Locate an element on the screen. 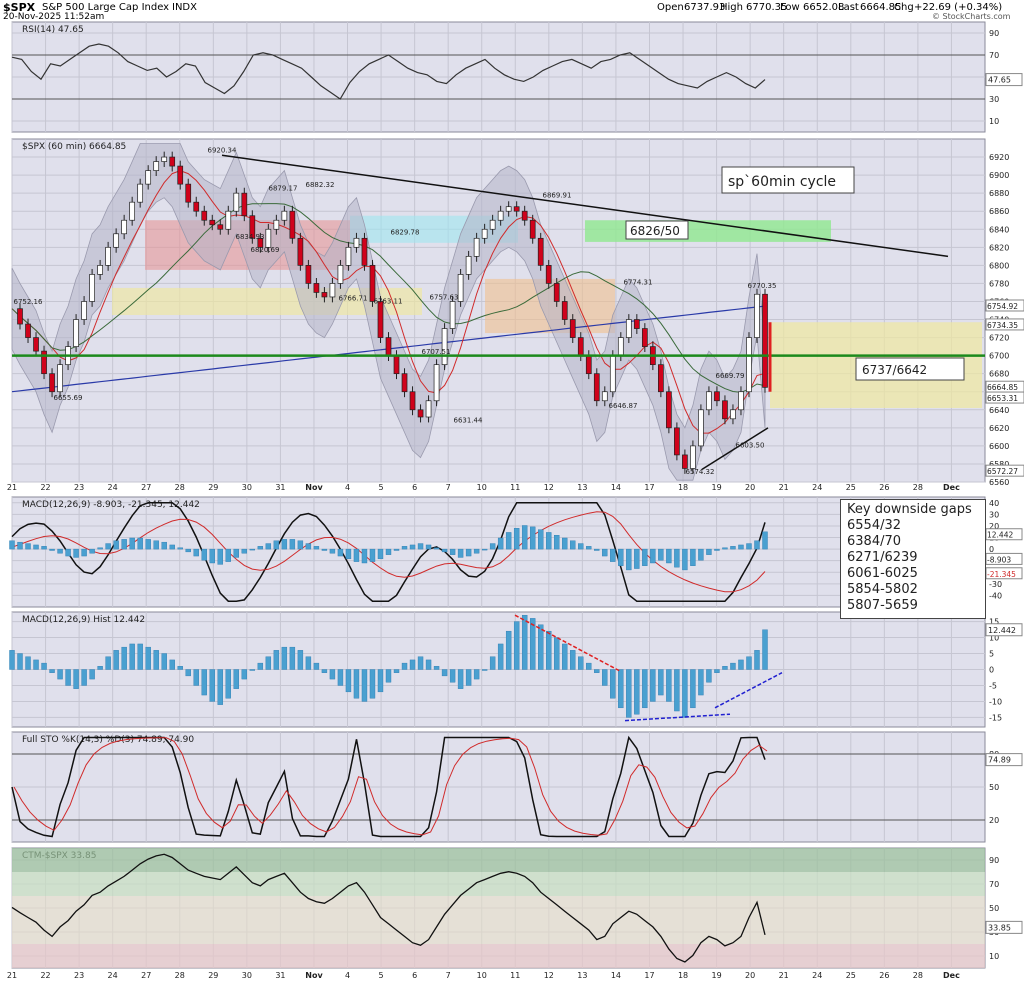  x-tick-label: 21 is located at coordinates (12, 487).